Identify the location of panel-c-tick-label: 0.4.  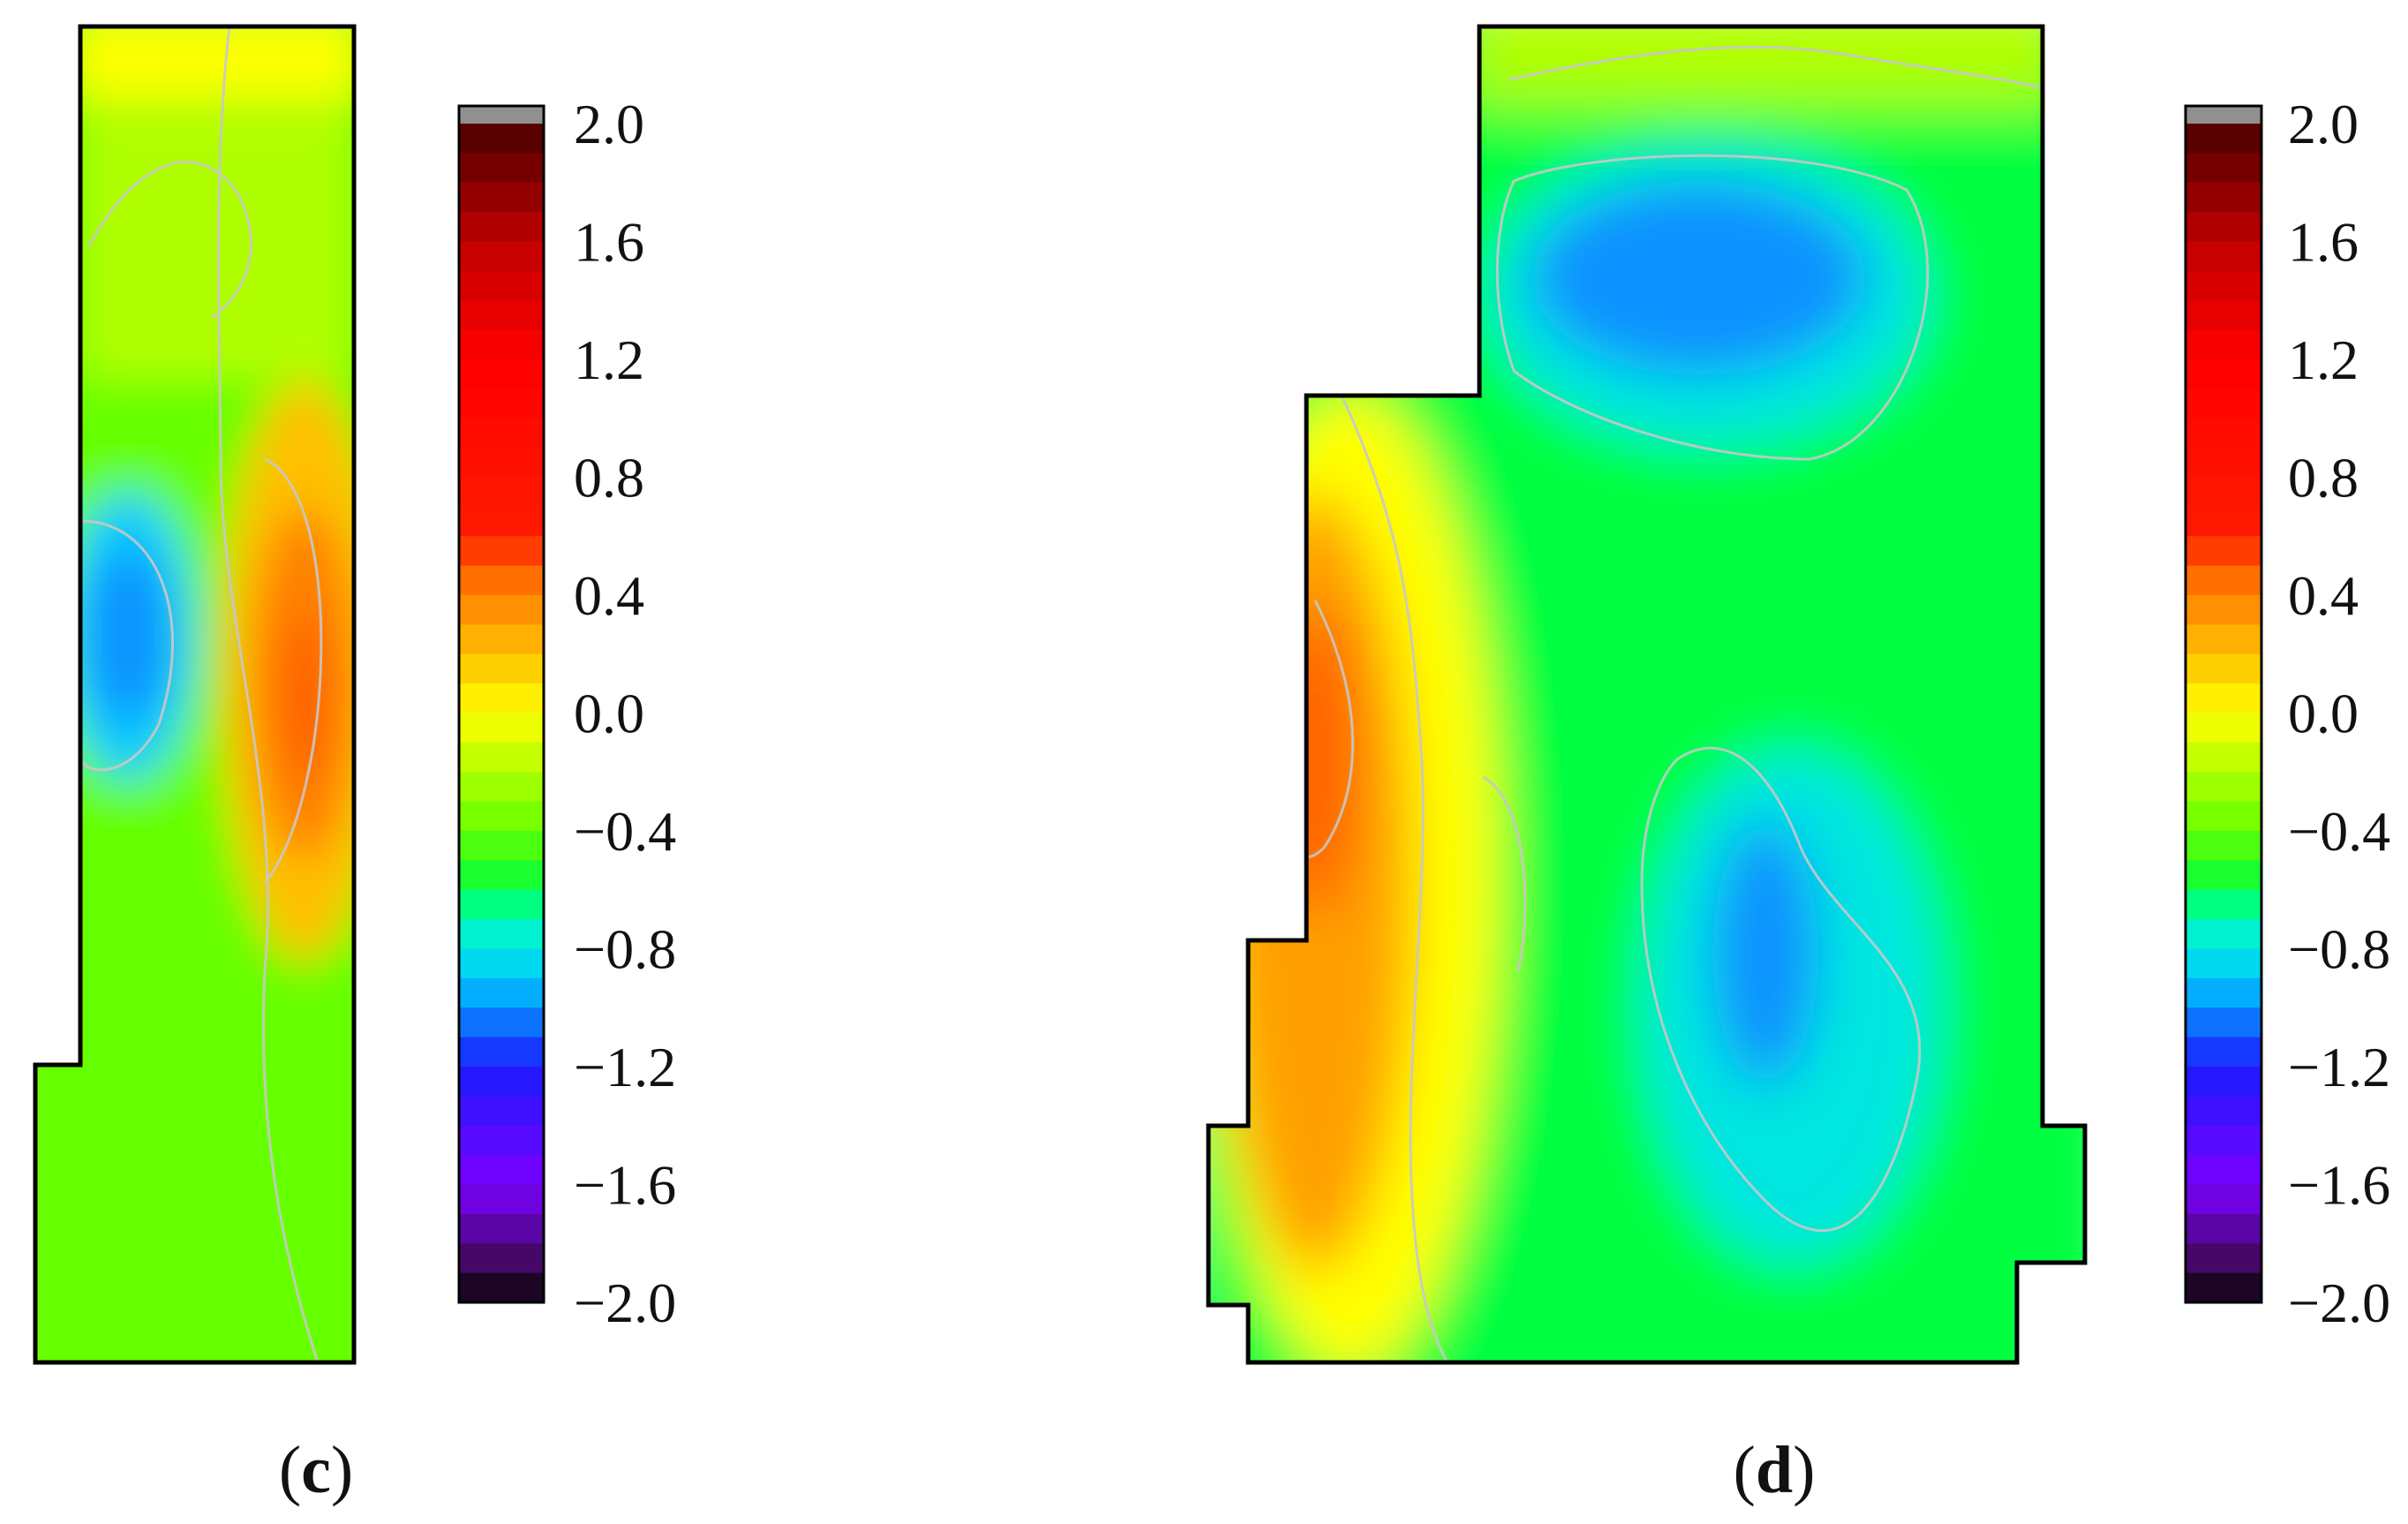
(609, 596).